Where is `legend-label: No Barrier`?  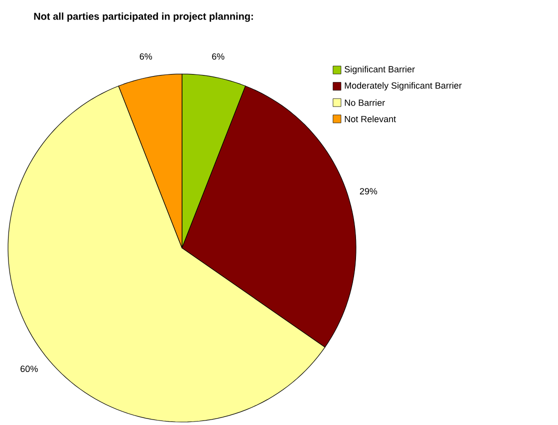
legend-label: No Barrier is located at coordinates (364, 102).